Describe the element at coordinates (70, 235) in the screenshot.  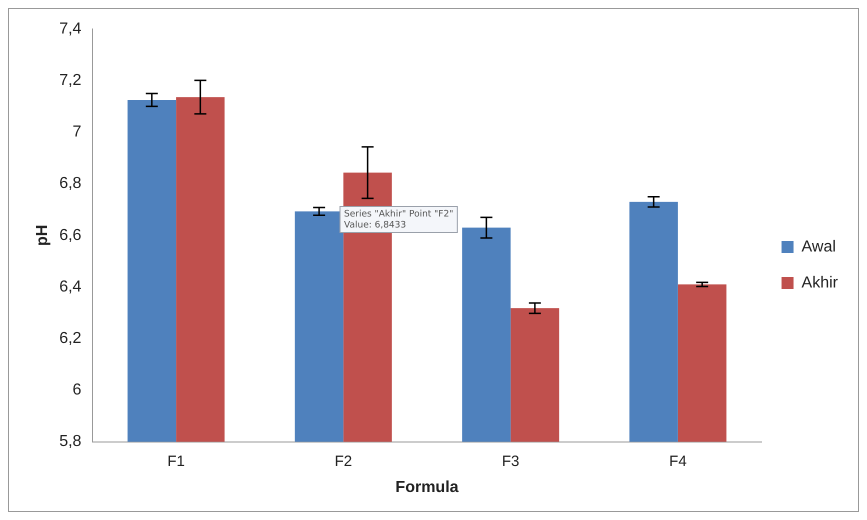
I see `y-tick-label: 6,6` at that location.